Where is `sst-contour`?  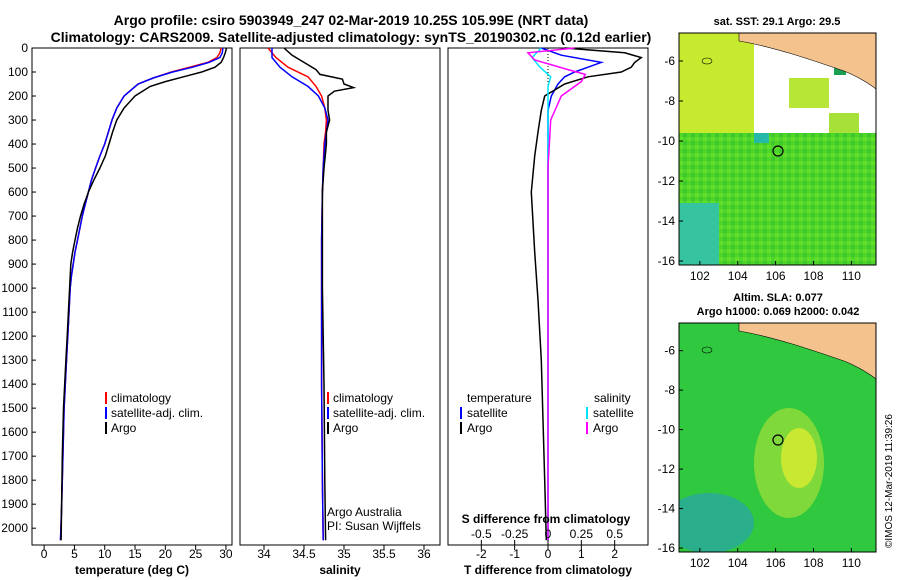
sst-contour is located at coordinates (707, 61).